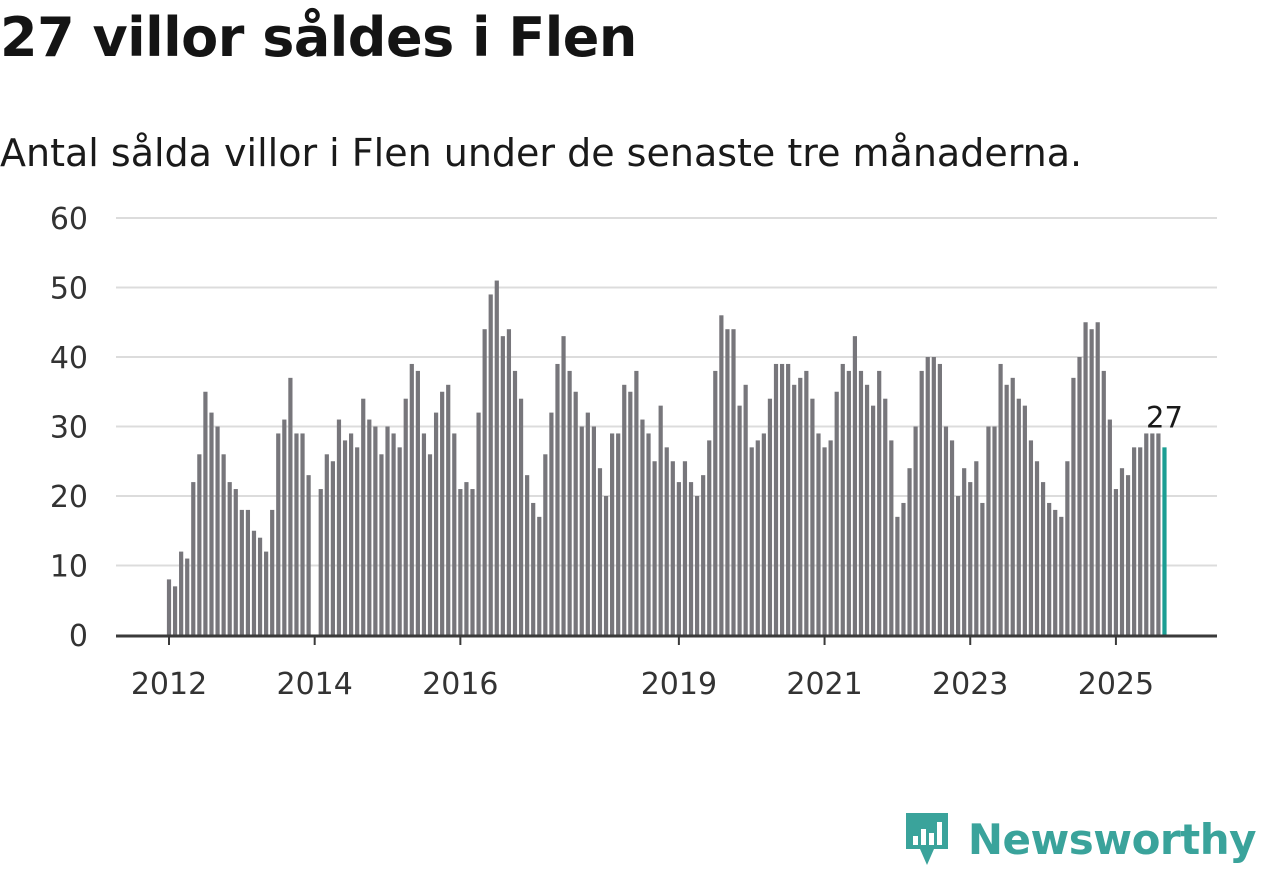  What do you see at coordinates (926, 839) in the screenshot?
I see `newsworthy-logo-icon` at bounding box center [926, 839].